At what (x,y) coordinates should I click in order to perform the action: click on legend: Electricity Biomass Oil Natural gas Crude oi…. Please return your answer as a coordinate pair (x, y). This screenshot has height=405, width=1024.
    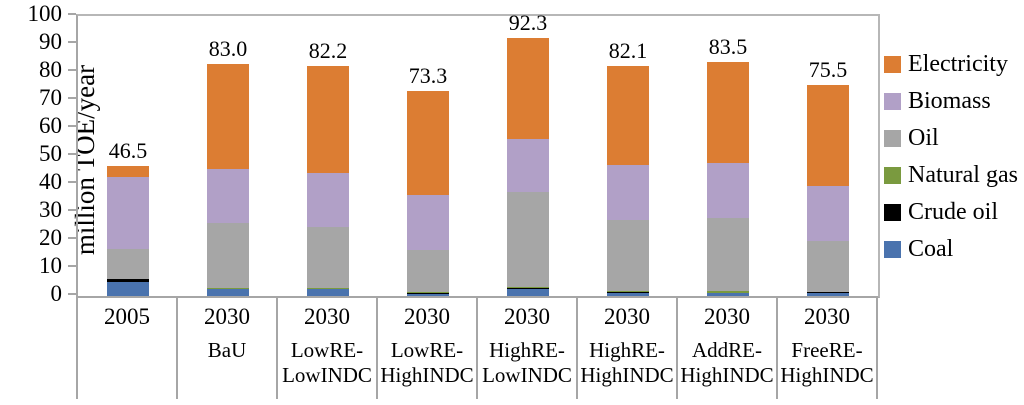
    Looking at the image, I should click on (954, 157).